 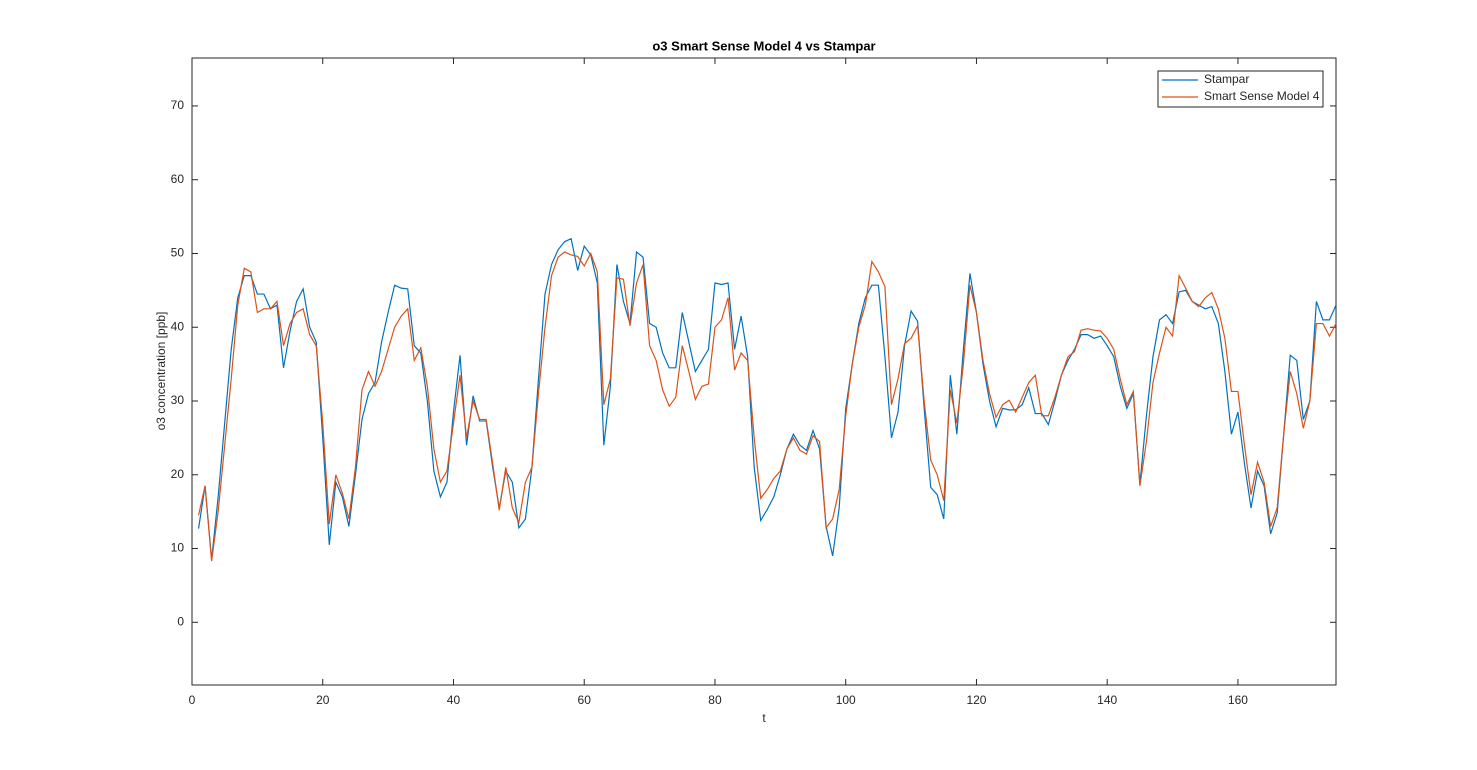 I want to click on legend-box, so click(x=1240, y=89).